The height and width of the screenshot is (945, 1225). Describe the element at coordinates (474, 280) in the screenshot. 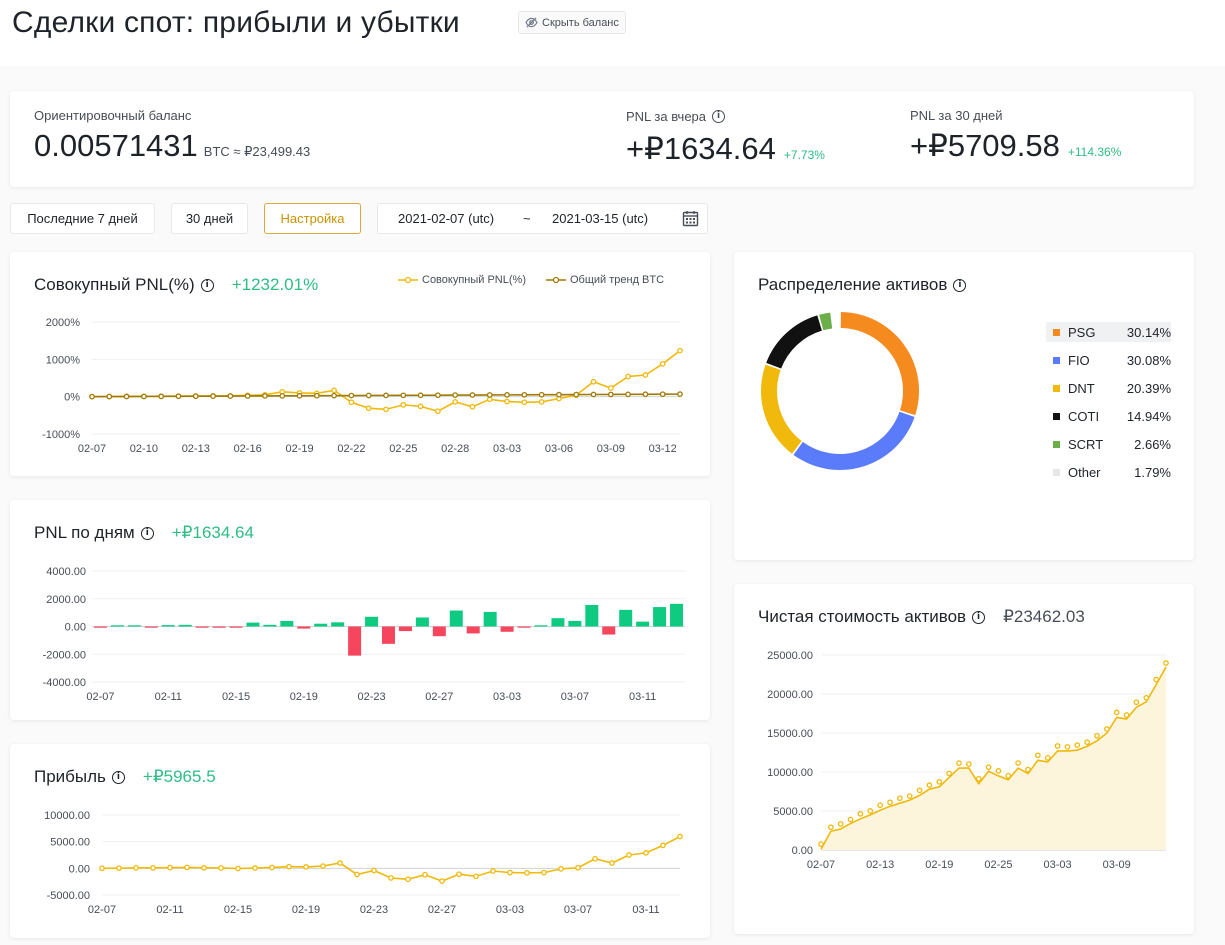

I see `legend-item-cumulative: Совокупный PNL(%)` at that location.